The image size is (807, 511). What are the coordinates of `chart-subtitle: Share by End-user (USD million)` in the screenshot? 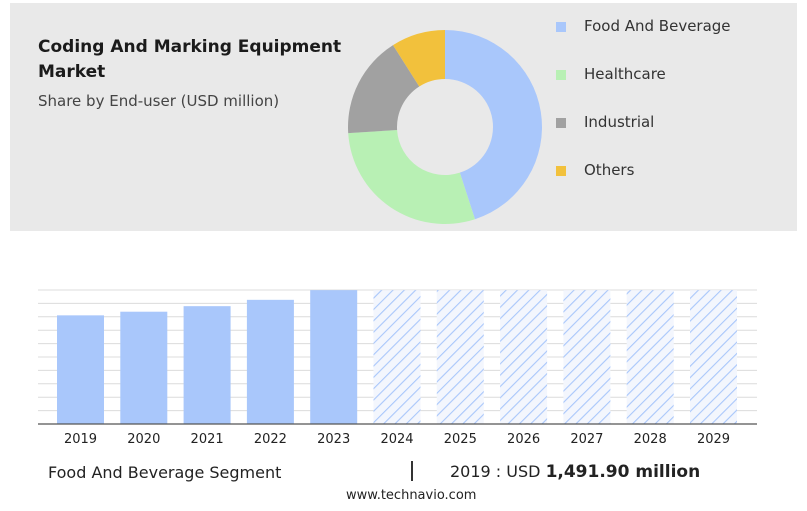 It's located at (159, 101).